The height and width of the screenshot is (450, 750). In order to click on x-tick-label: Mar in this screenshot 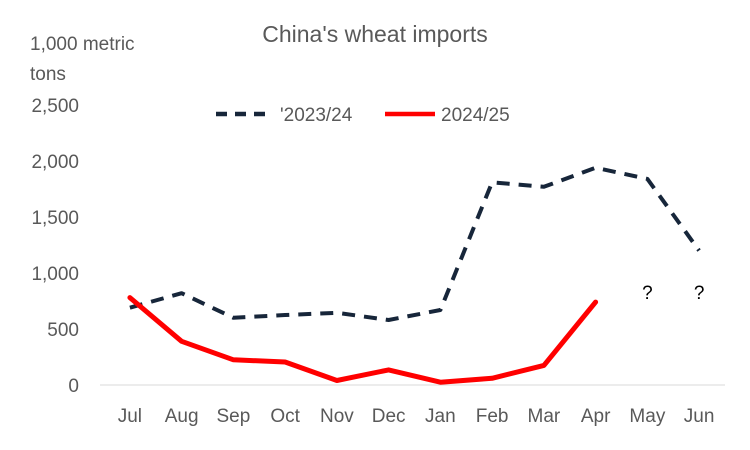, I will do `click(544, 416)`.